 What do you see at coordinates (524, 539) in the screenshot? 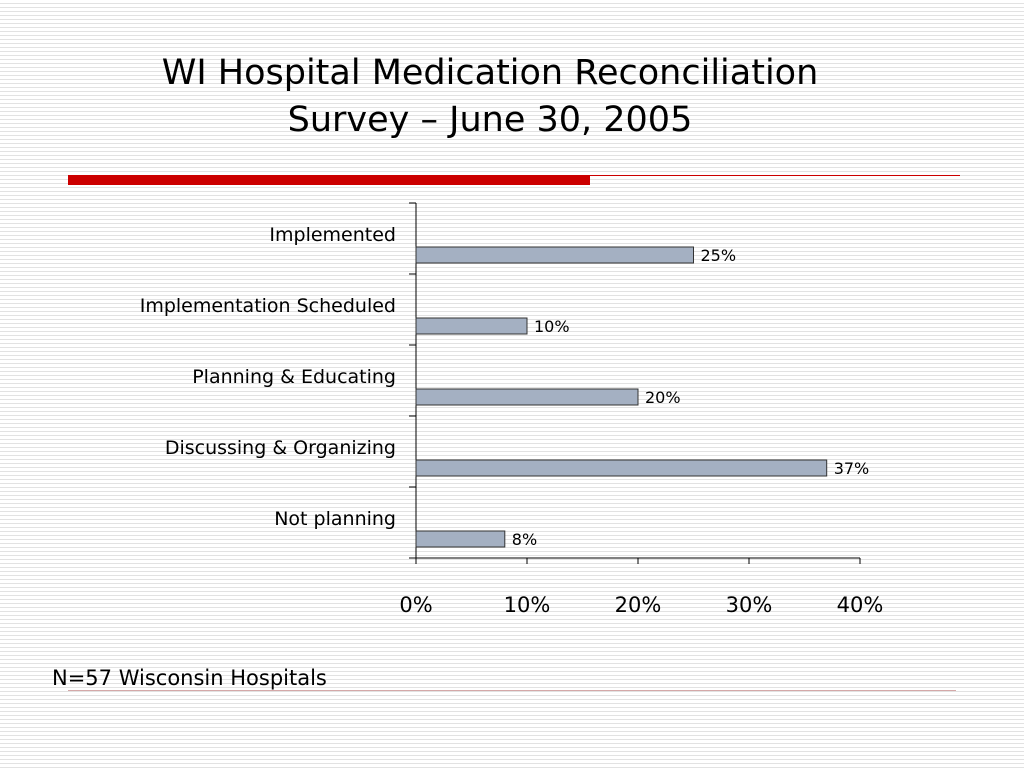
I see `data-label: 8%` at bounding box center [524, 539].